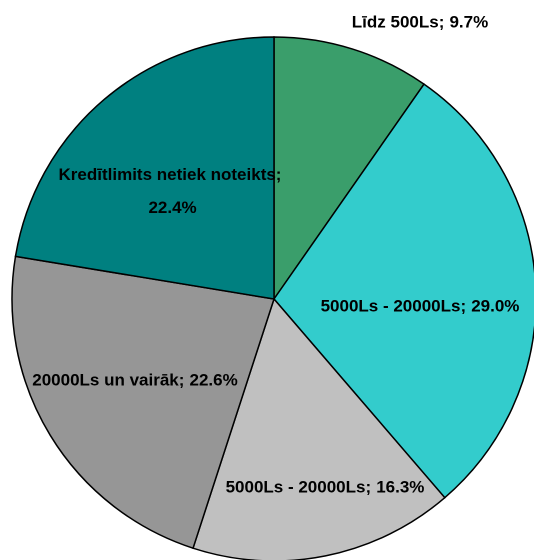 Image resolution: width=534 pixels, height=560 pixels. What do you see at coordinates (172, 207) in the screenshot?
I see `value-label: 22.4%` at bounding box center [172, 207].